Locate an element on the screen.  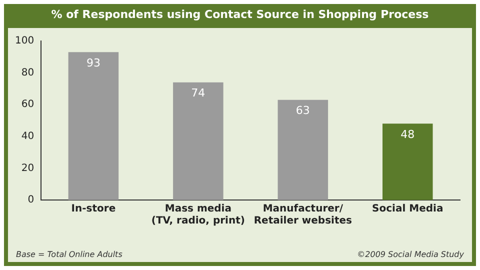
x-tick-label: In-store is located at coordinates (93, 209).